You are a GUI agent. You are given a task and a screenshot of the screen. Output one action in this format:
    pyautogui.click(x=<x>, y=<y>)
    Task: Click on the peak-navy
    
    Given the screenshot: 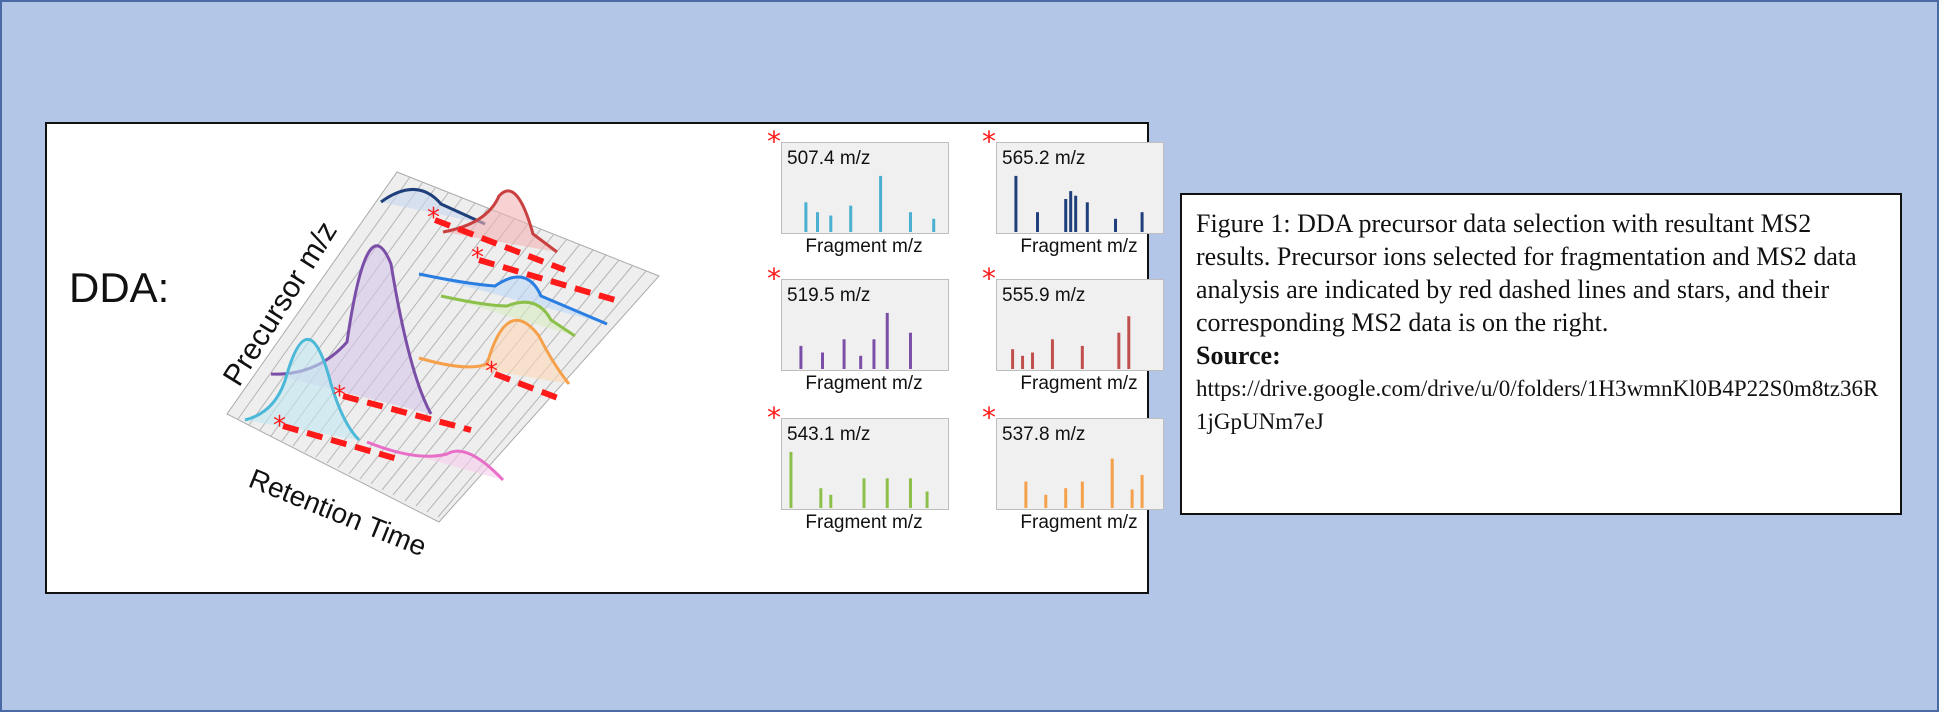 What is the action you would take?
    pyautogui.click(x=433, y=207)
    